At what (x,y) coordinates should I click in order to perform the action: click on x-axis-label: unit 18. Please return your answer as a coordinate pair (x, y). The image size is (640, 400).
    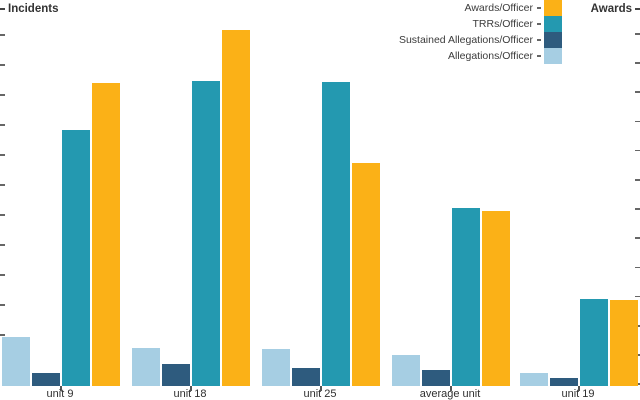
    Looking at the image, I should click on (190, 394).